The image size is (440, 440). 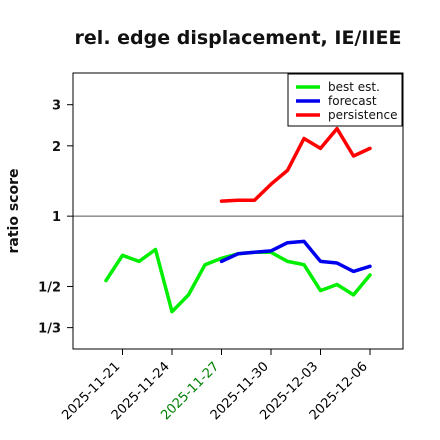 I want to click on legend-label: best est., so click(x=354, y=87).